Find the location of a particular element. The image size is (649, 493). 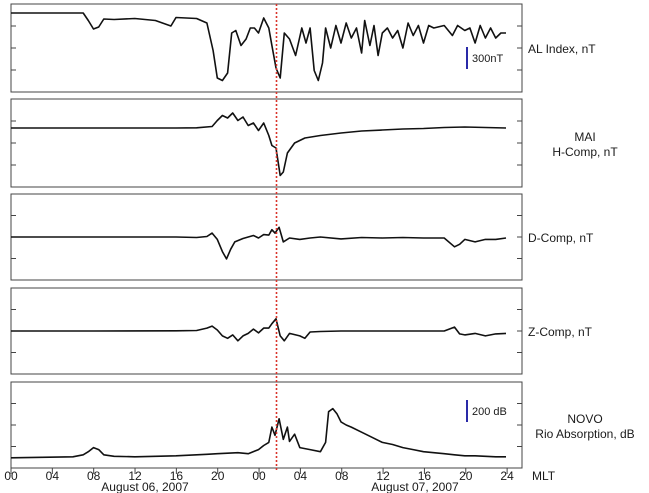

date-label-day1: August 06, 2007 is located at coordinates (145, 486).